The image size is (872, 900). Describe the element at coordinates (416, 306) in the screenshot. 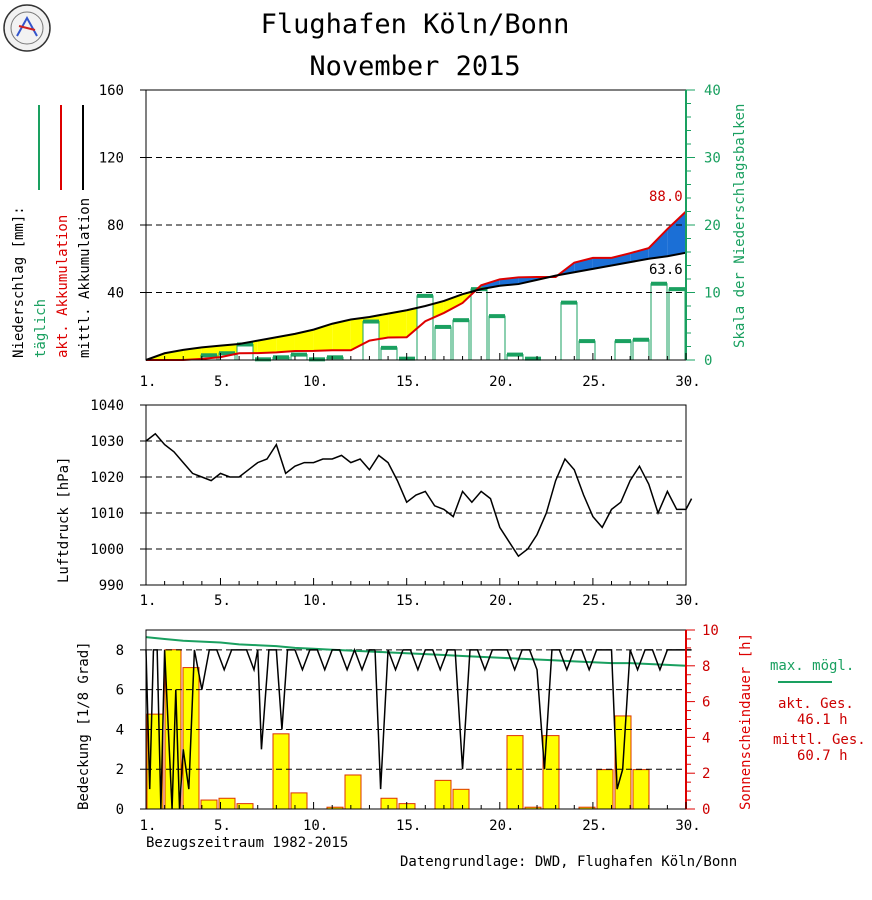

I see `mean-accumulation-line` at that location.